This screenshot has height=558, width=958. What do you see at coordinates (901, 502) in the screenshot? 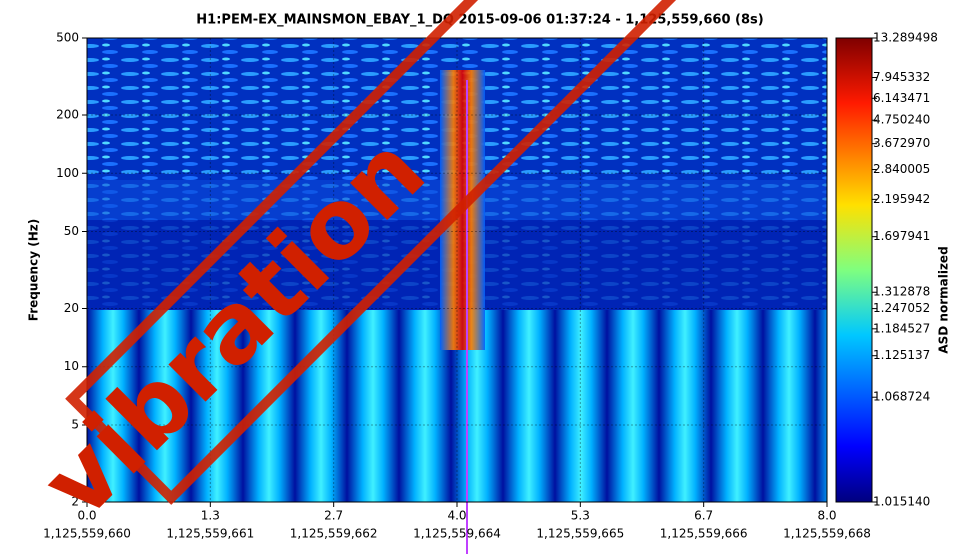
I see `colorbar-tick-label: 1.015140` at bounding box center [901, 502].